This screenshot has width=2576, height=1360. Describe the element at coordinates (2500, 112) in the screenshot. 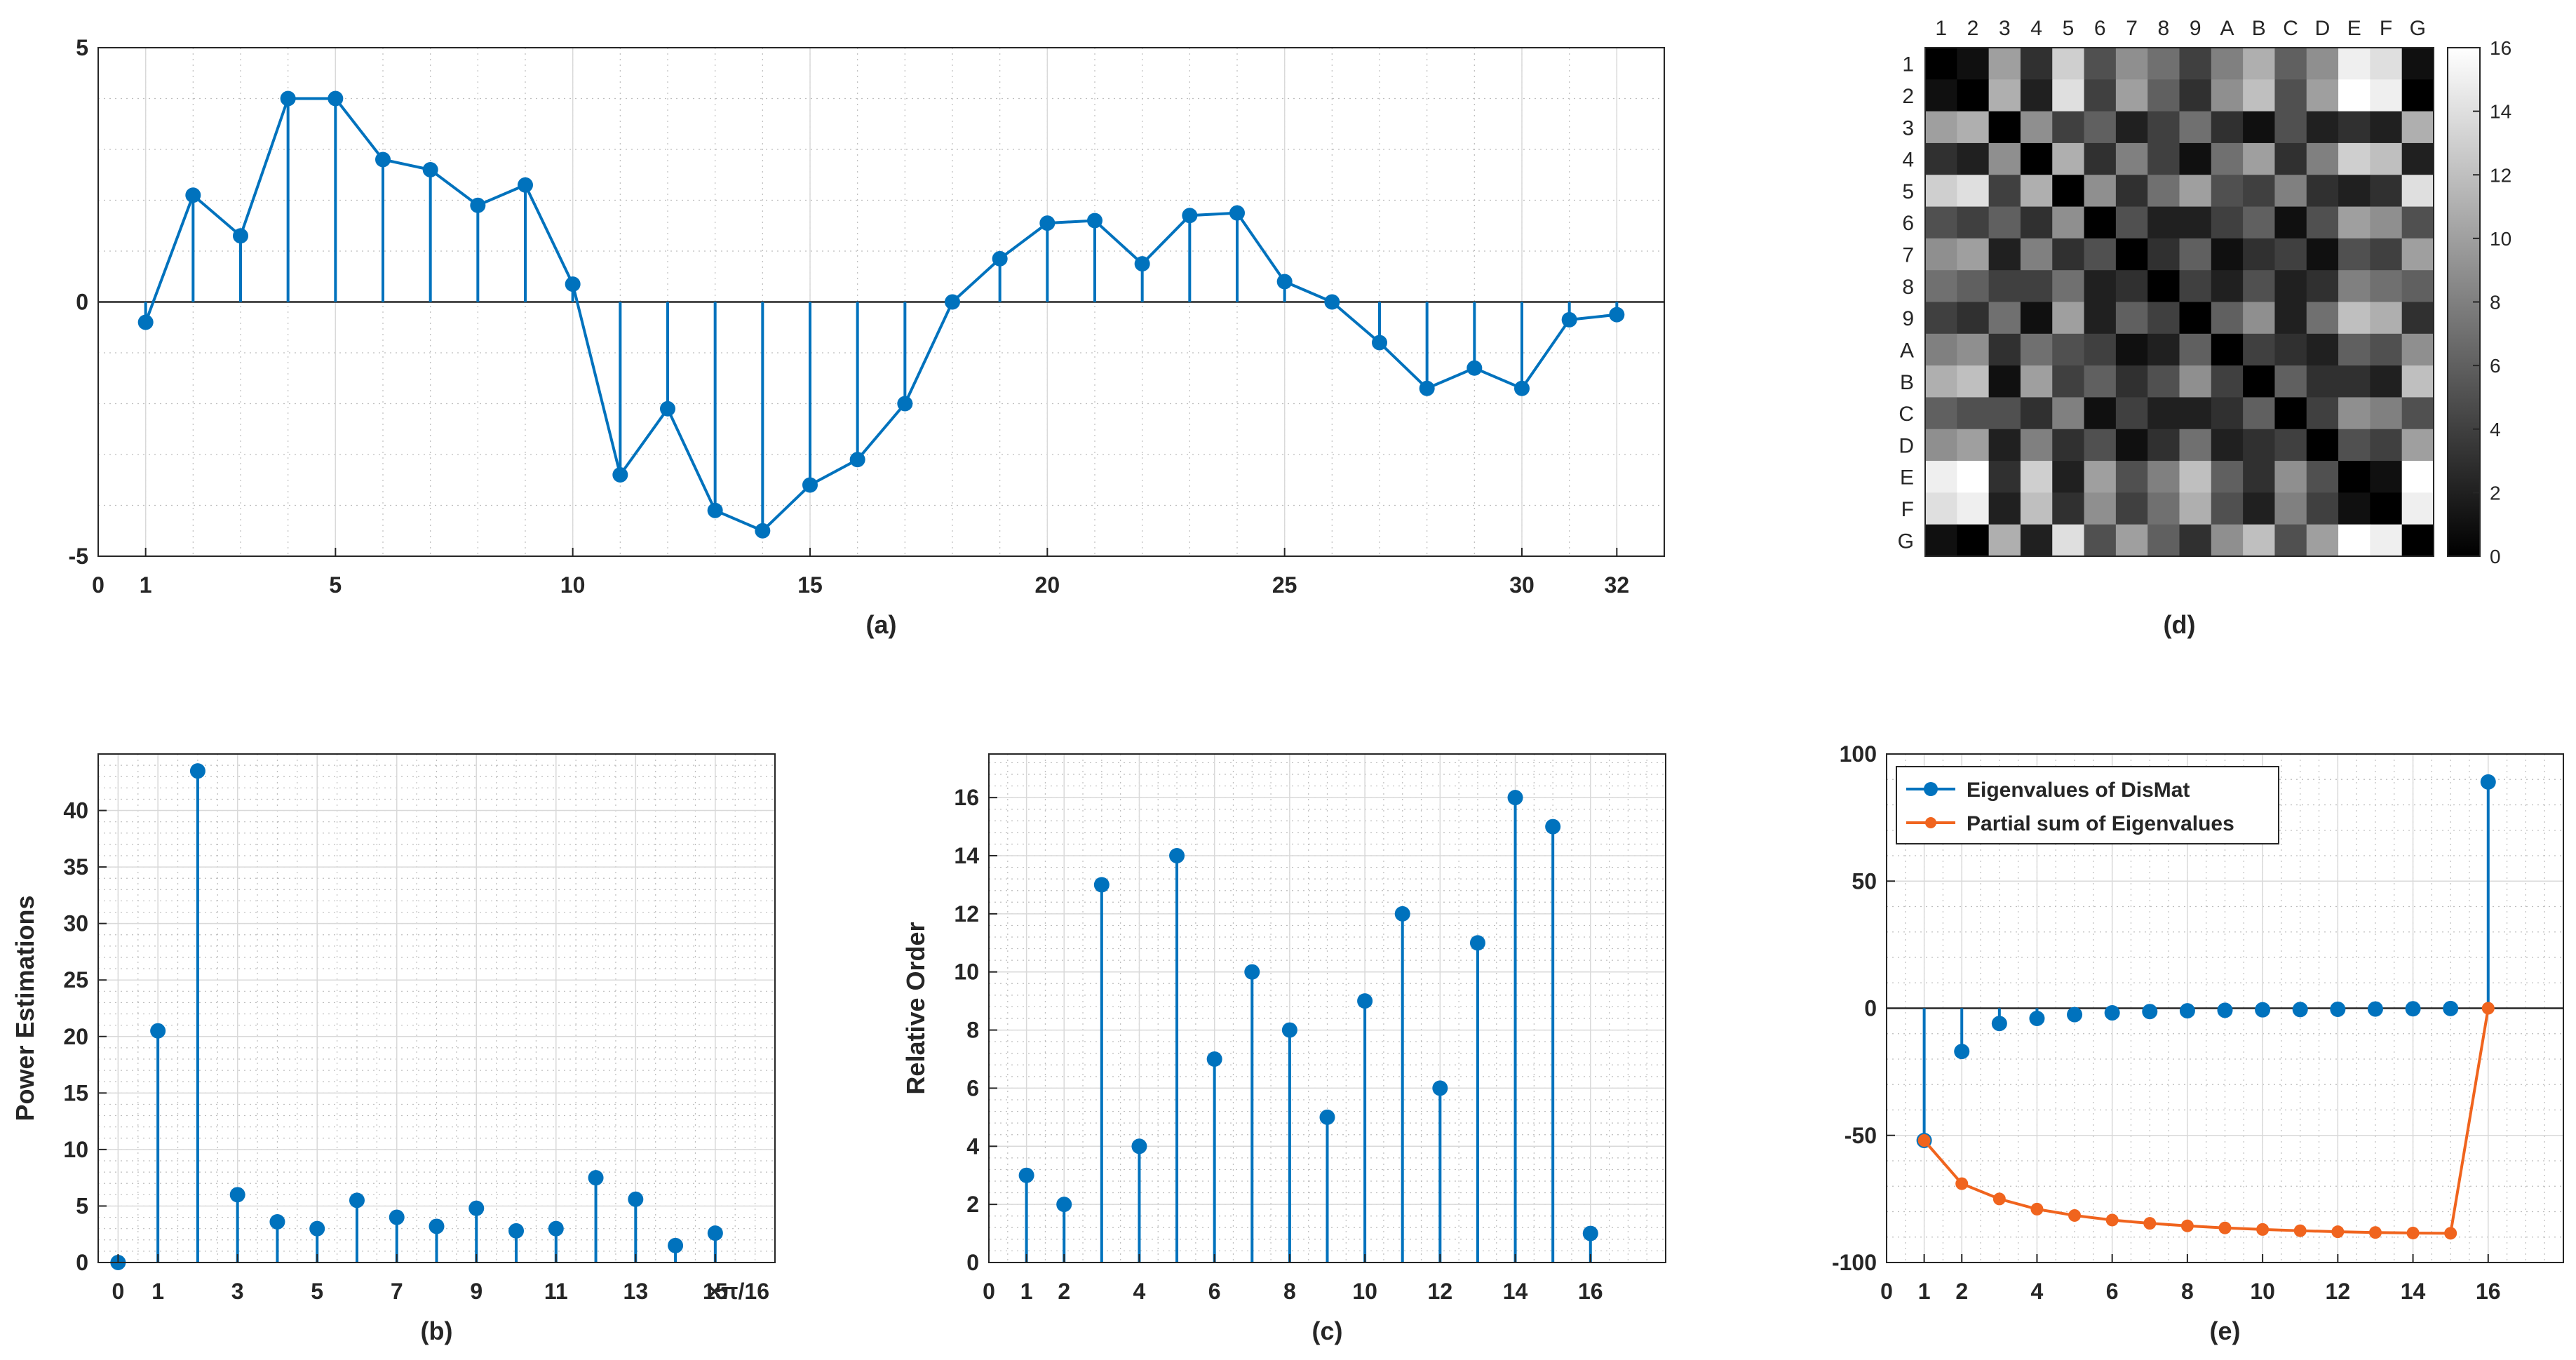

I see `colorbar-tick-label: 14` at that location.